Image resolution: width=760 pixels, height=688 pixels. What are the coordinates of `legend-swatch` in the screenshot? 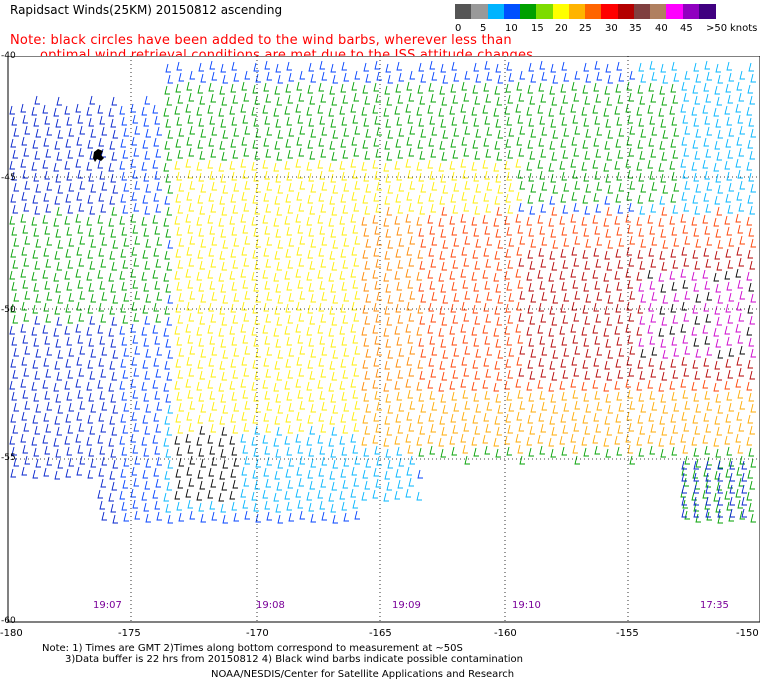 It's located at (577, 11).